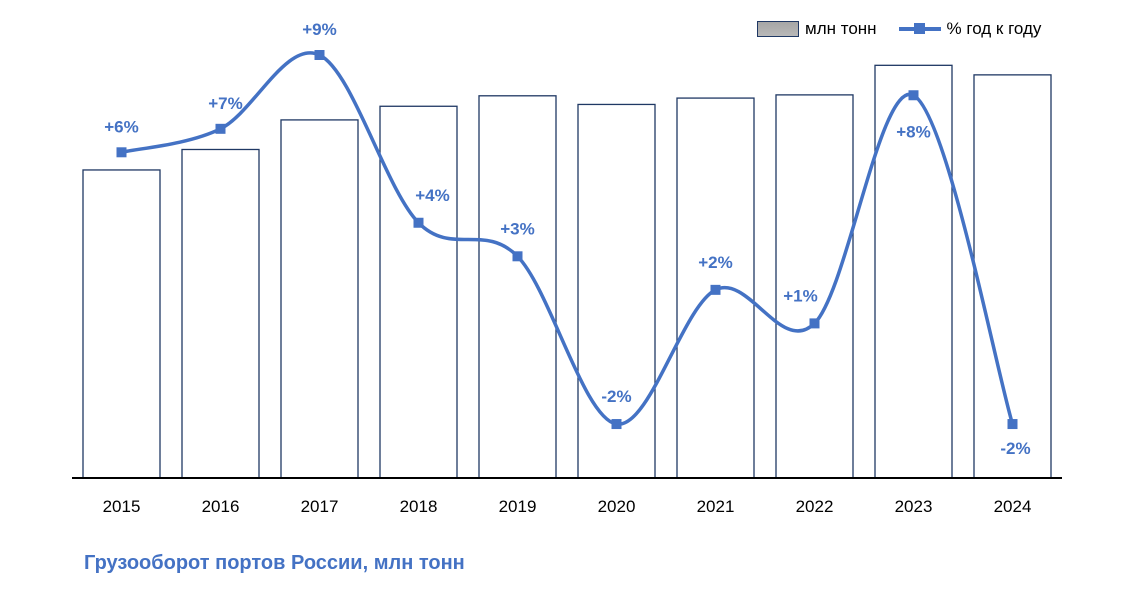 The image size is (1124, 596). Describe the element at coordinates (800, 295) in the screenshot. I see `line-value-label: +1%` at that location.